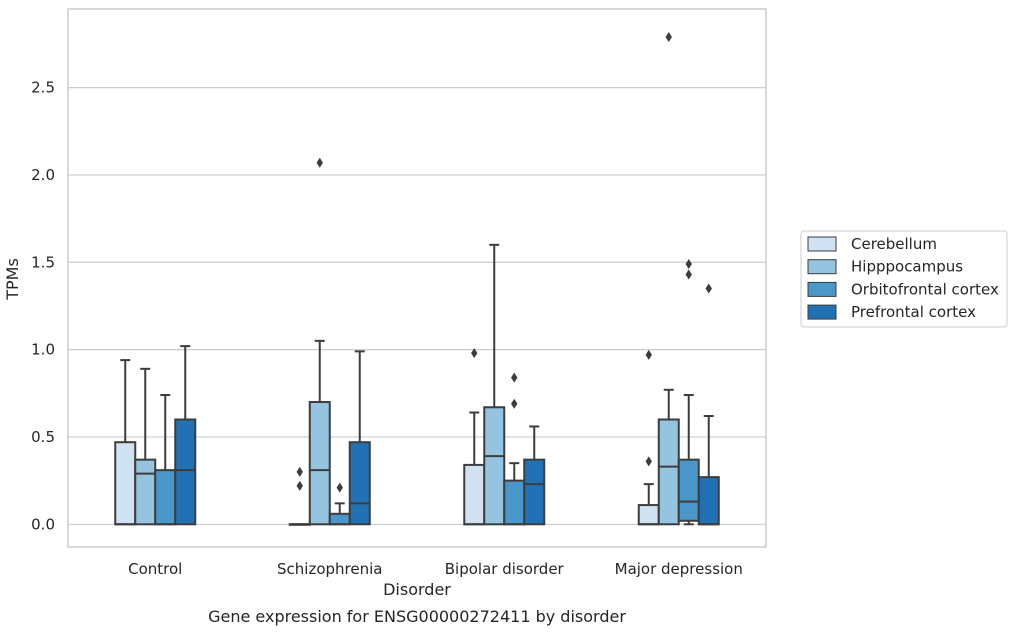 The image size is (1018, 634). Describe the element at coordinates (43, 350) in the screenshot. I see `y-tick-label: 1.0` at that location.